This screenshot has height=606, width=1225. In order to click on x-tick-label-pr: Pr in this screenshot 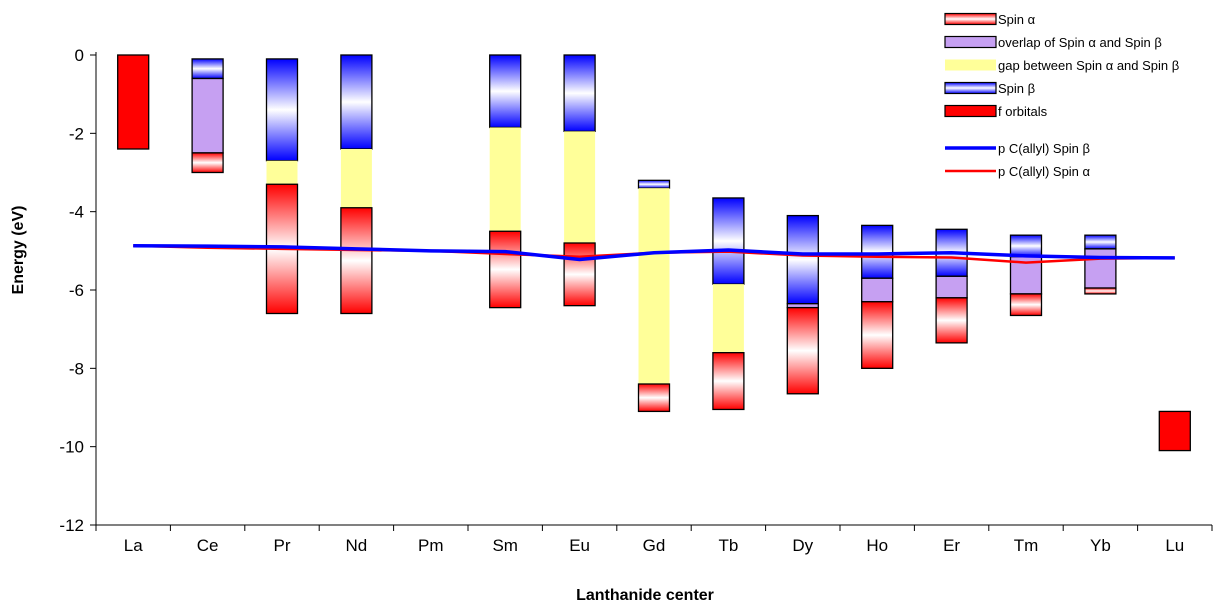, I will do `click(282, 545)`.